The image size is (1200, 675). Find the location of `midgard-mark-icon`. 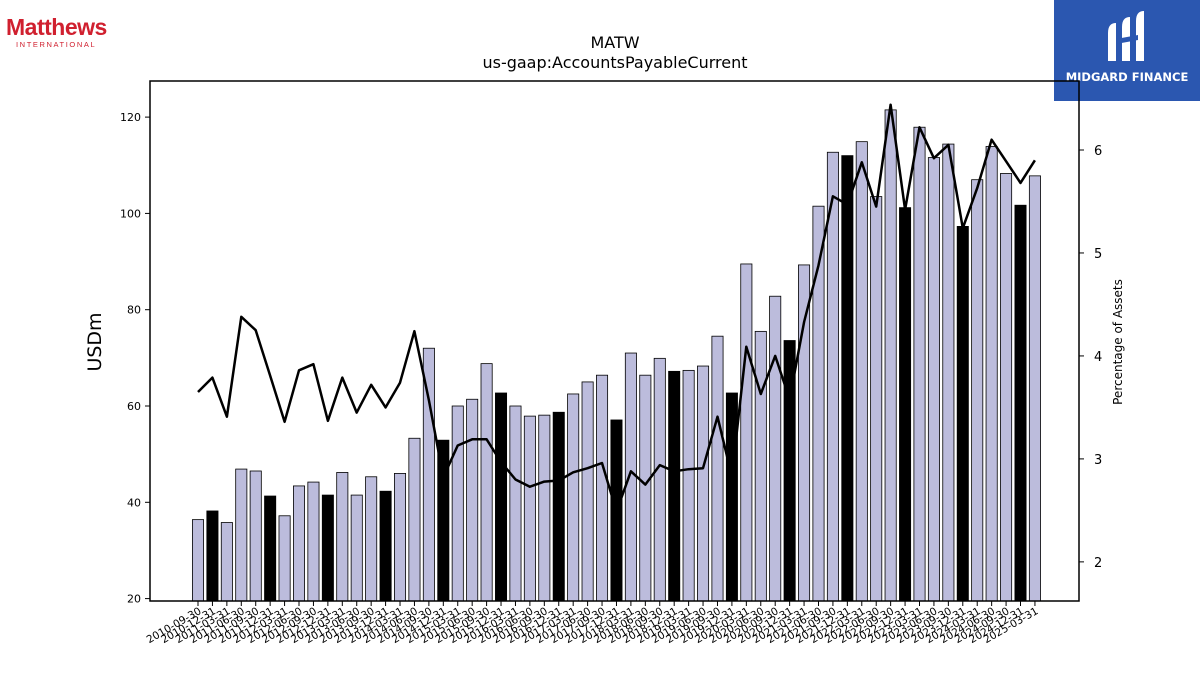

midgard-mark-icon is located at coordinates (1126, 36).